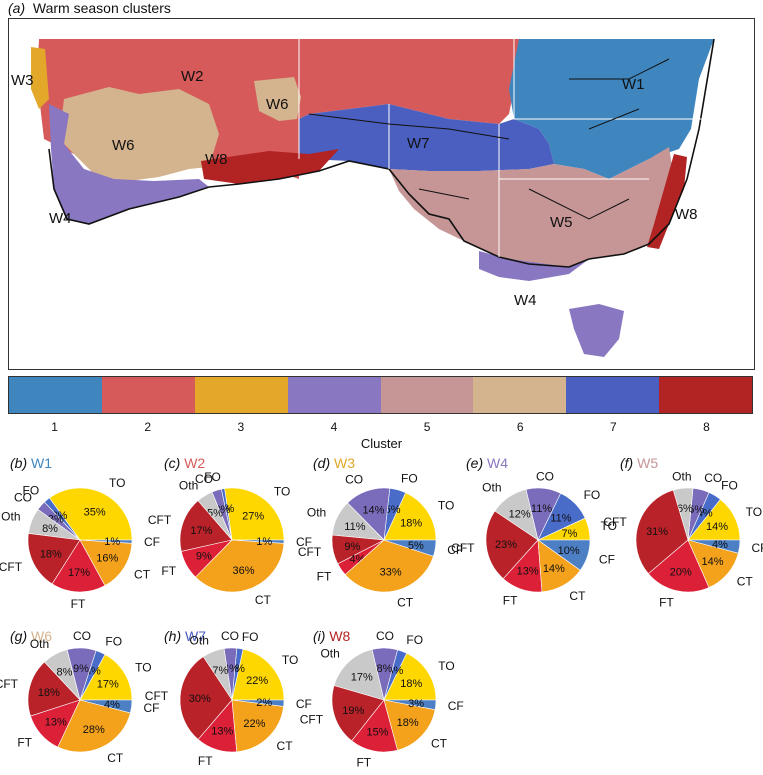 Image resolution: width=763 pixels, height=775 pixels. Describe the element at coordinates (123, 145) in the screenshot. I see `map-label-w6: W6` at that location.